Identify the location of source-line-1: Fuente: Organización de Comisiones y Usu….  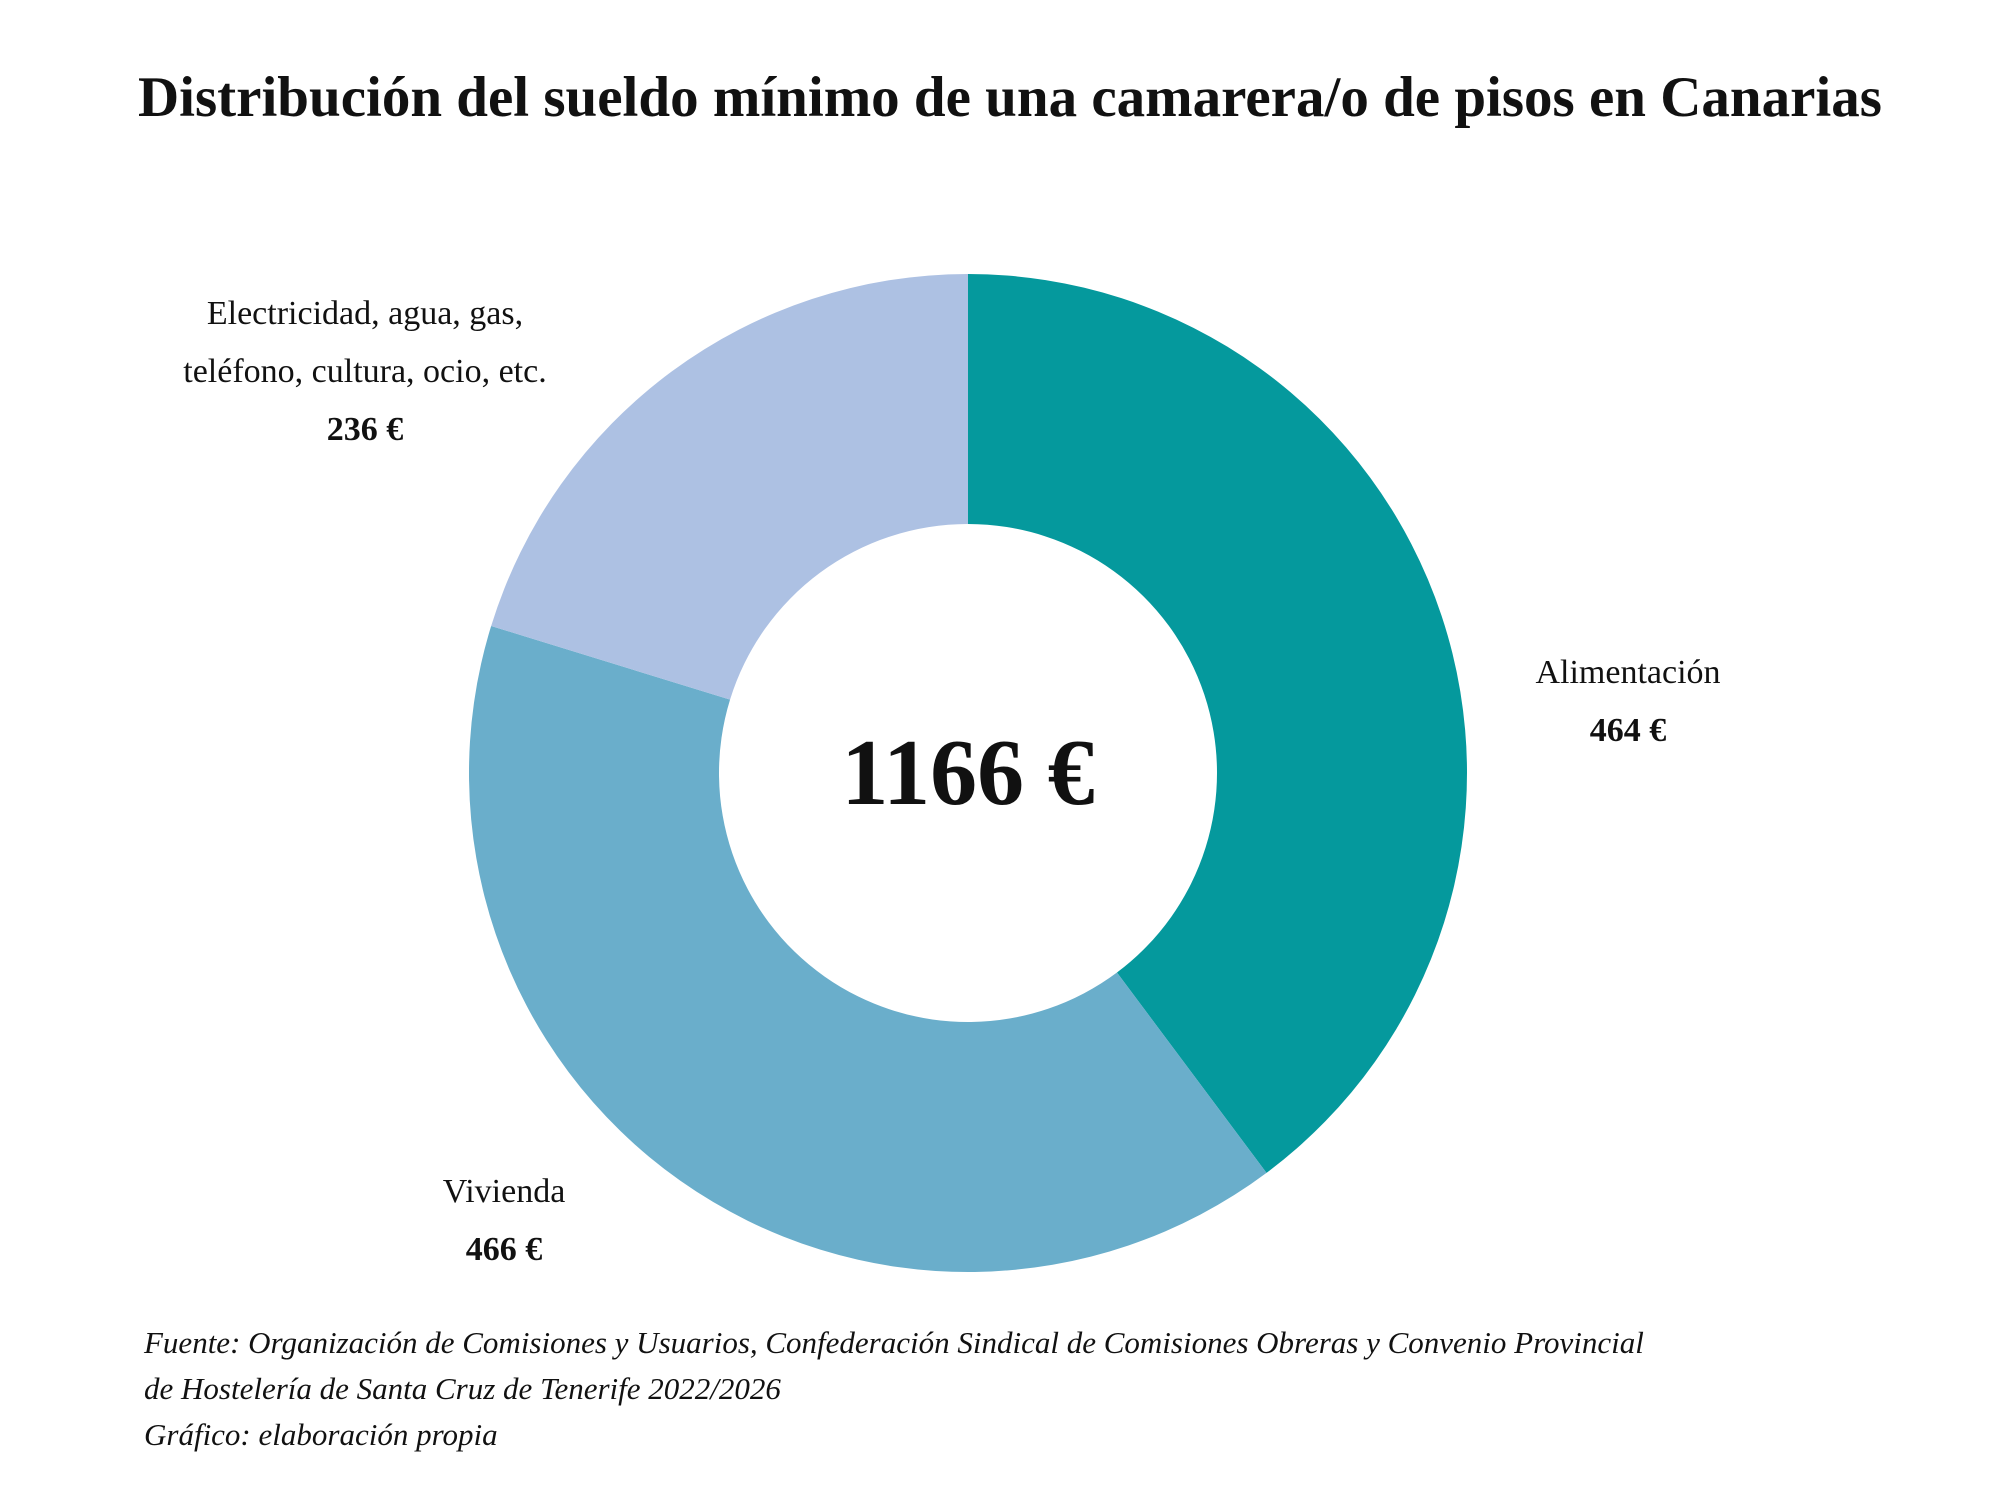
(894, 1342).